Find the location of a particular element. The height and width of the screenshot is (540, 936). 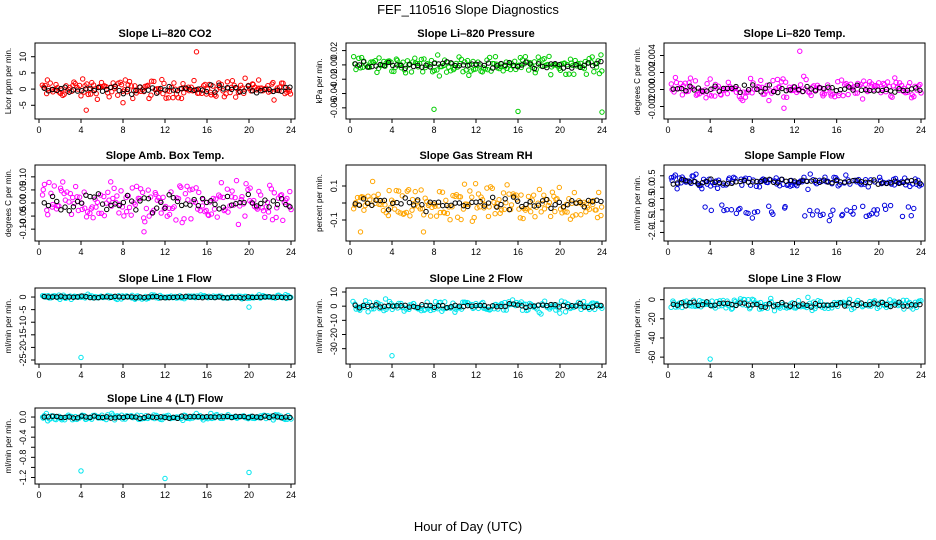

panel-title: Slope Line 3 Flow is located at coordinates (794, 279).